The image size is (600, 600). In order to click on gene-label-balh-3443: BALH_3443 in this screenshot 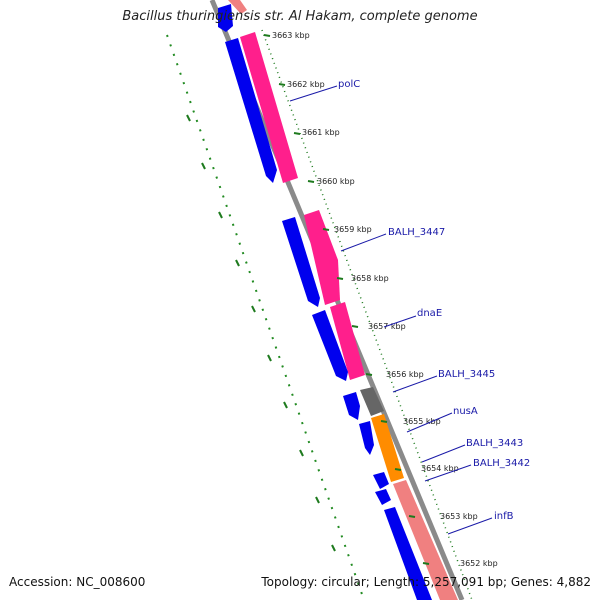, I will do `click(494, 443)`.